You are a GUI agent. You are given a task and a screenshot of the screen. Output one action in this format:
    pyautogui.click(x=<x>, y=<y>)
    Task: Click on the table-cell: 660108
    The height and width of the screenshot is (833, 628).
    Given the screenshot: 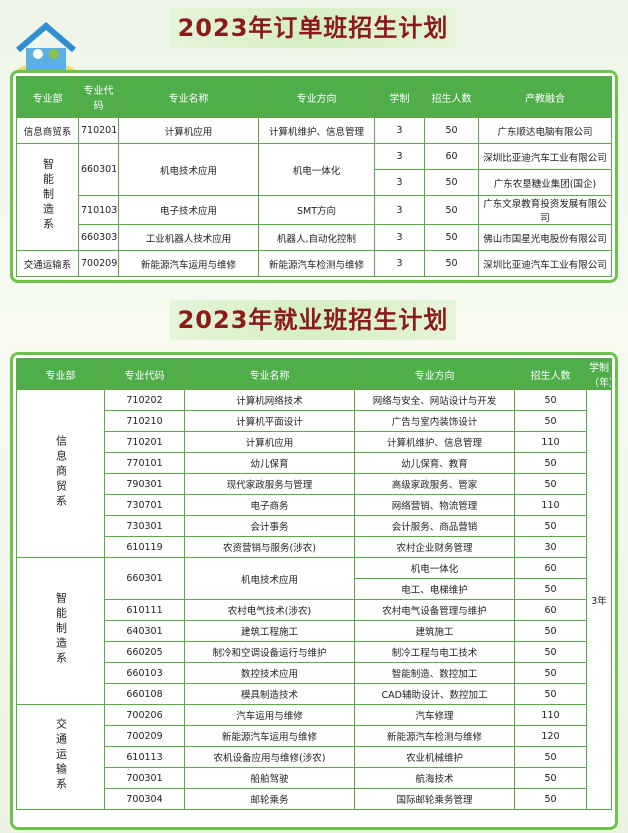 What is the action you would take?
    pyautogui.click(x=144, y=694)
    